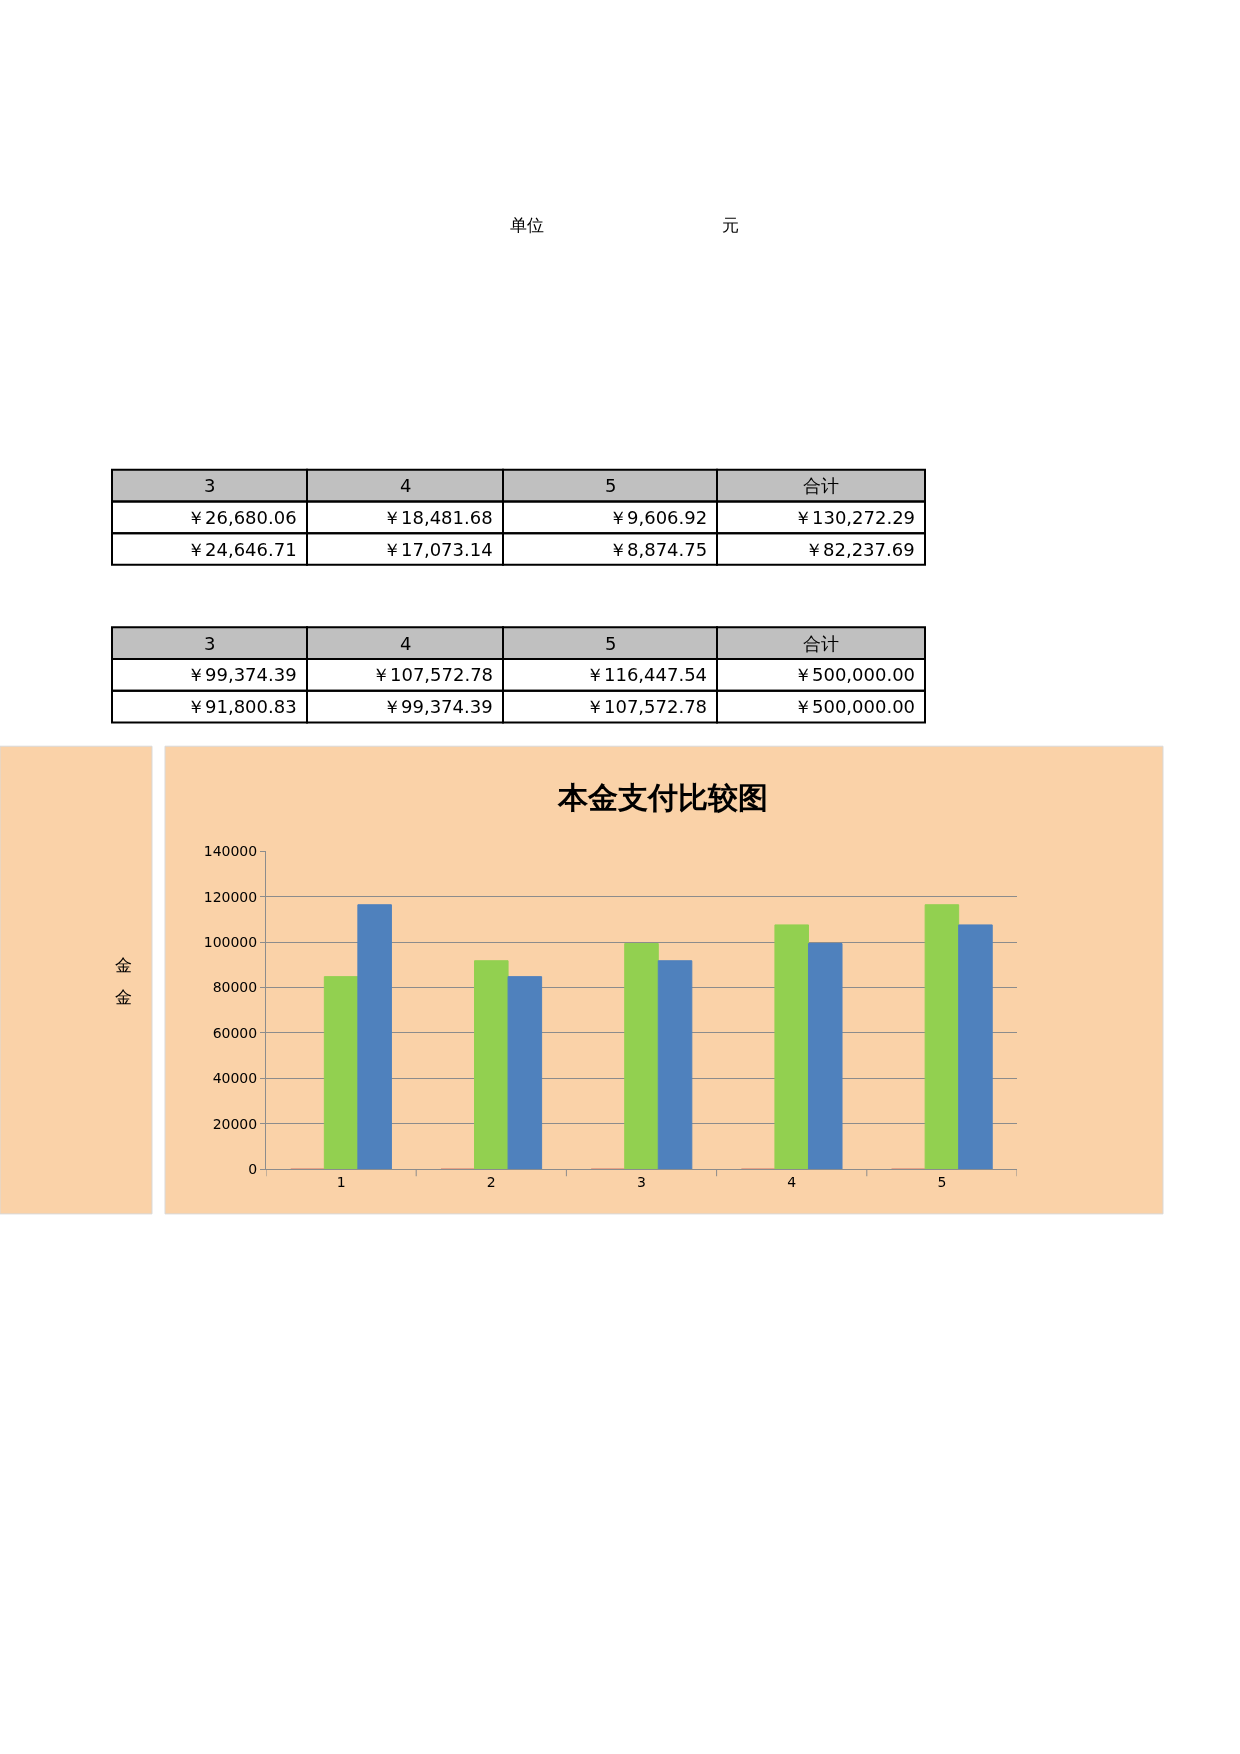  Describe the element at coordinates (658, 517) in the screenshot. I see `text: ￥9,606.92` at that location.